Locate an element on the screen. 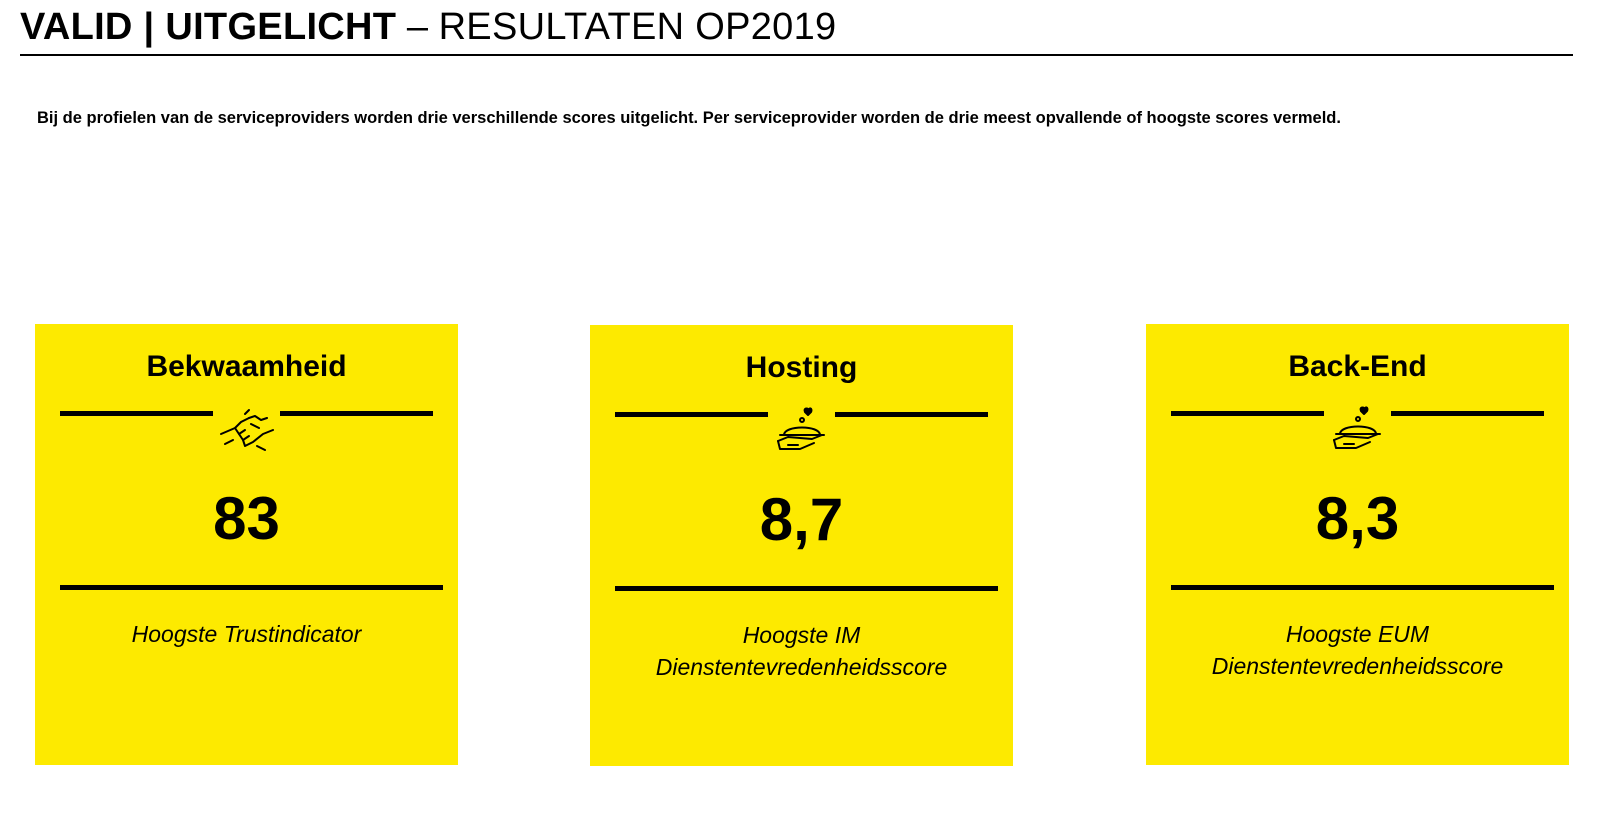  score-value: 8,7 is located at coordinates (801, 519).